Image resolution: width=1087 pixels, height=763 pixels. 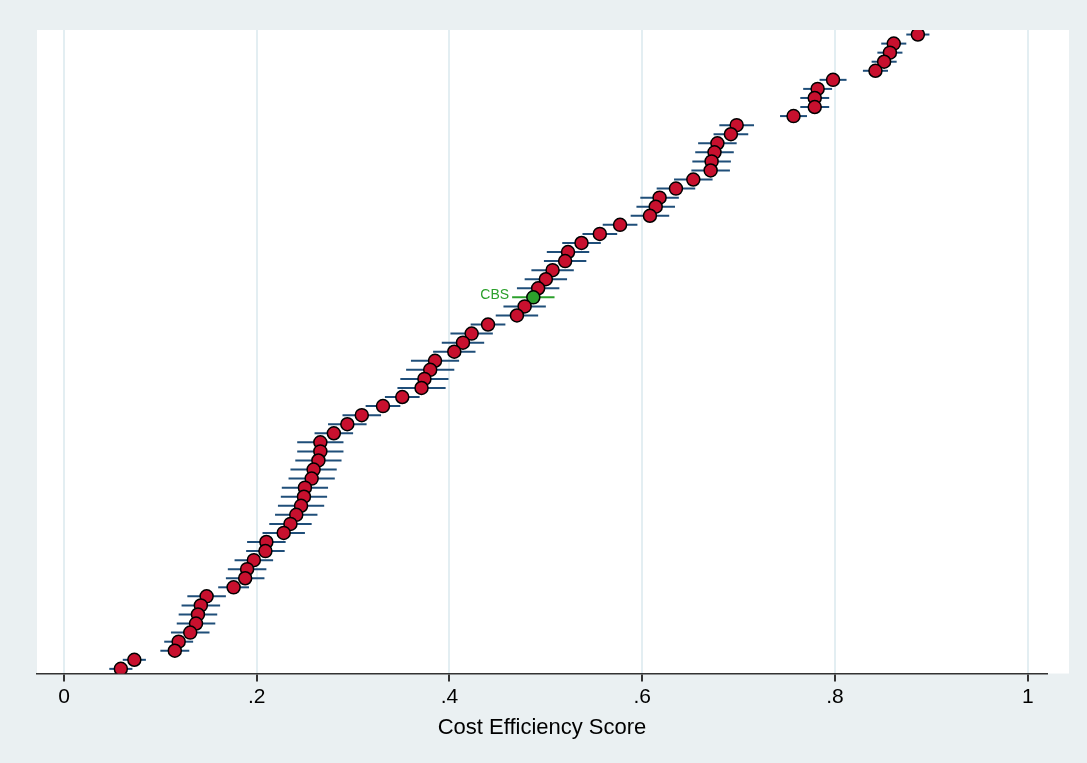 What do you see at coordinates (256, 695) in the screenshot?
I see `x-tick-label: .2` at bounding box center [256, 695].